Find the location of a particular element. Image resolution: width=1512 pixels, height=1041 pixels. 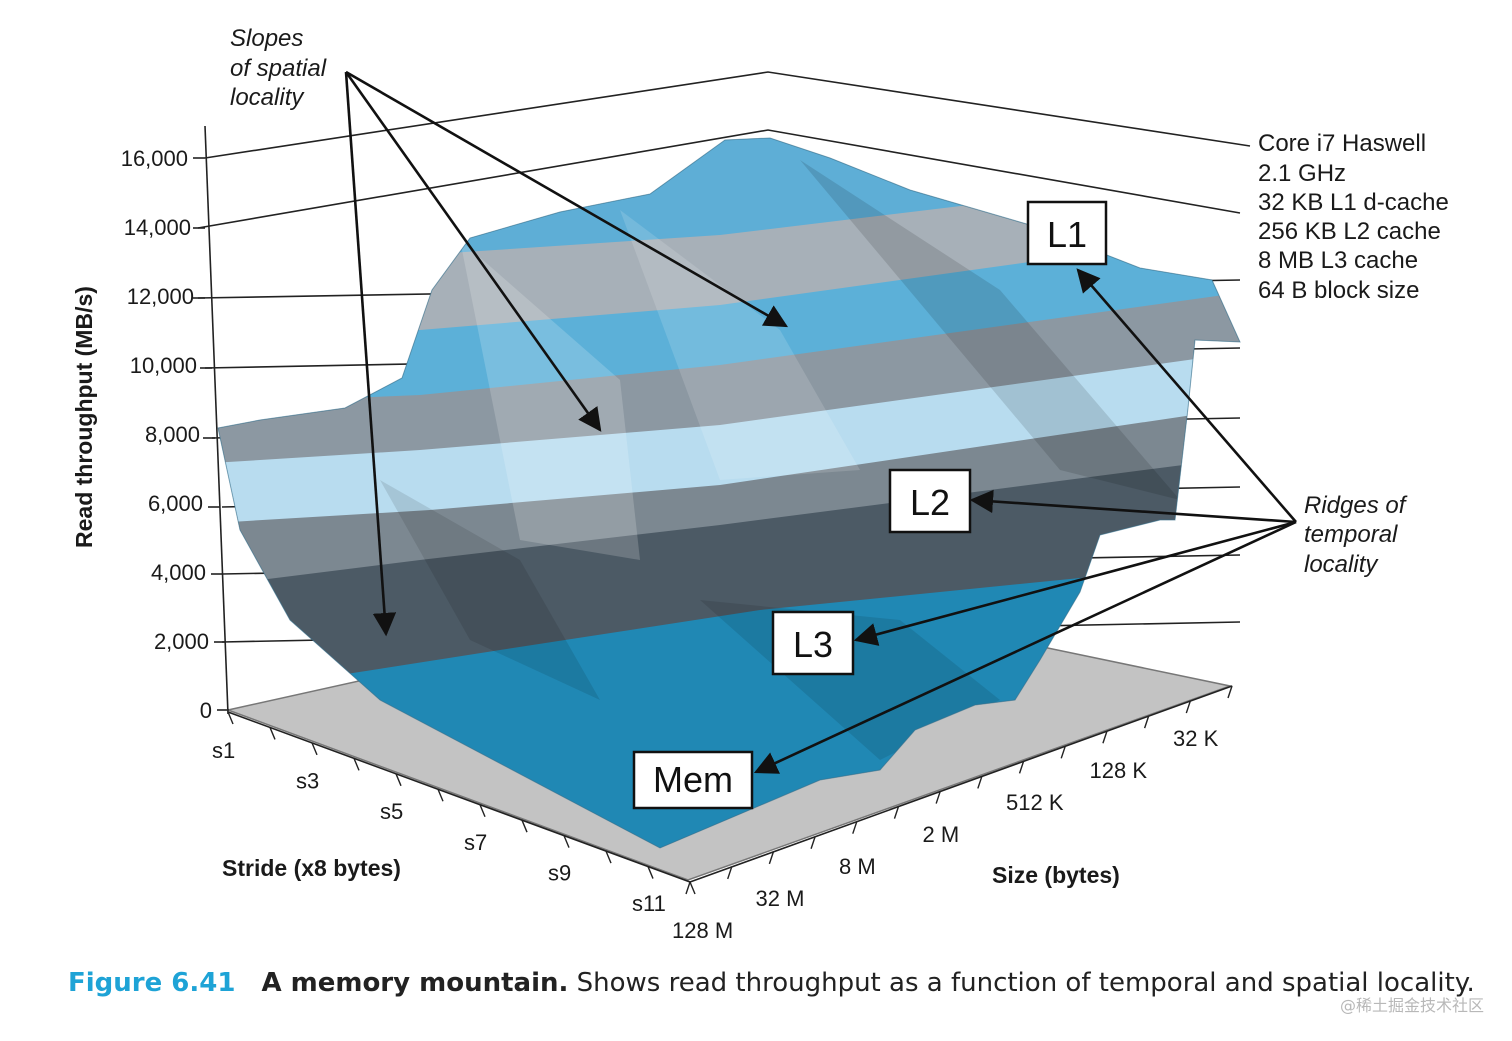

front-axes is located at coordinates (730, 784).